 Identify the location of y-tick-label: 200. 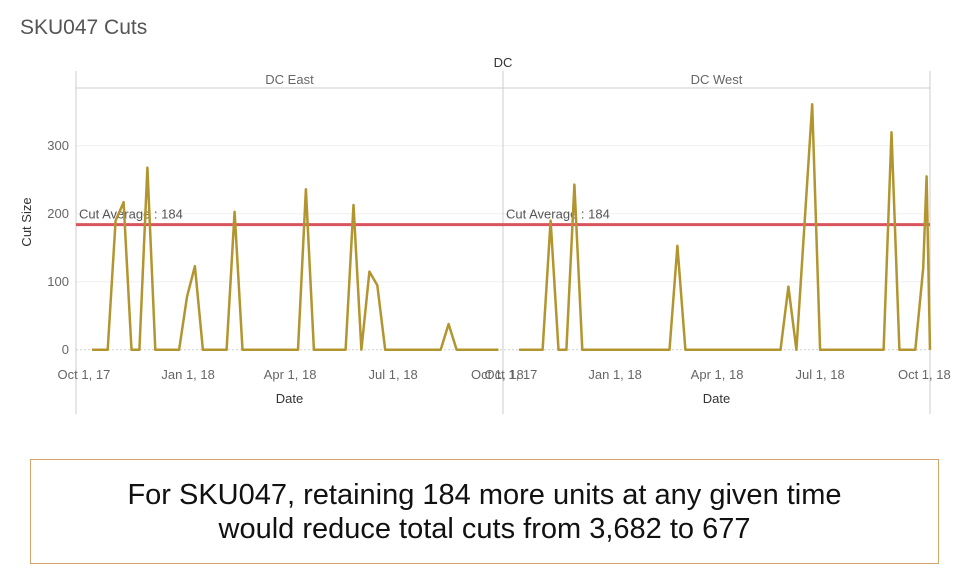
(58, 213).